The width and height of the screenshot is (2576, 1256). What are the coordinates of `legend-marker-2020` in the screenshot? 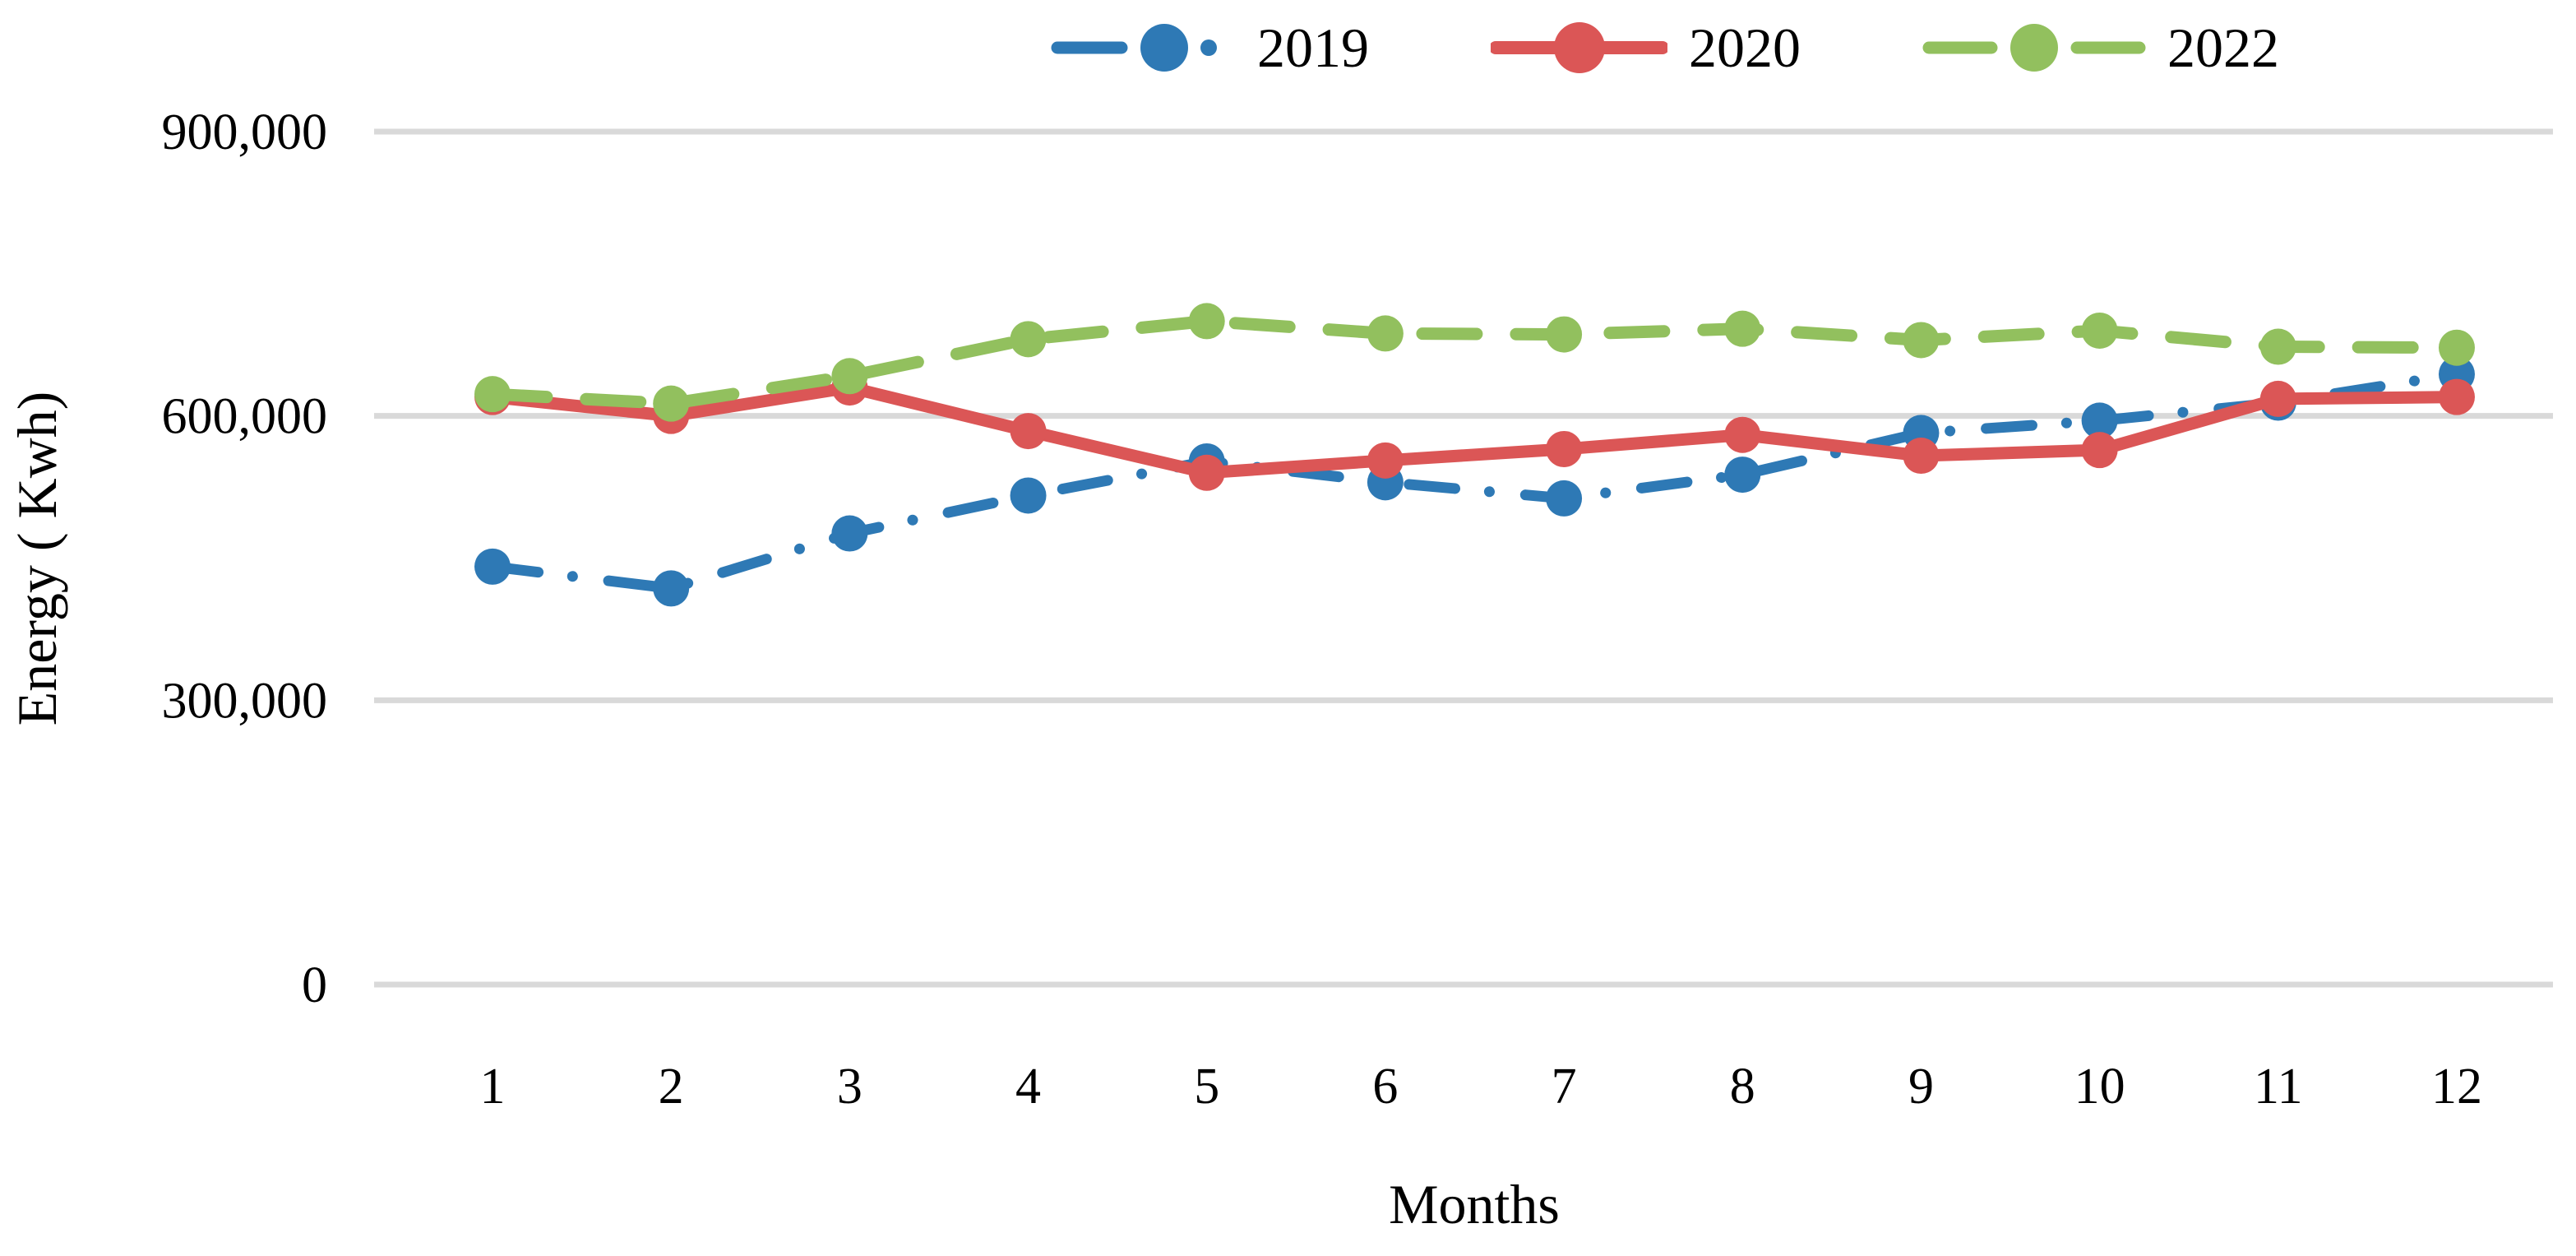 It's located at (1579, 47).